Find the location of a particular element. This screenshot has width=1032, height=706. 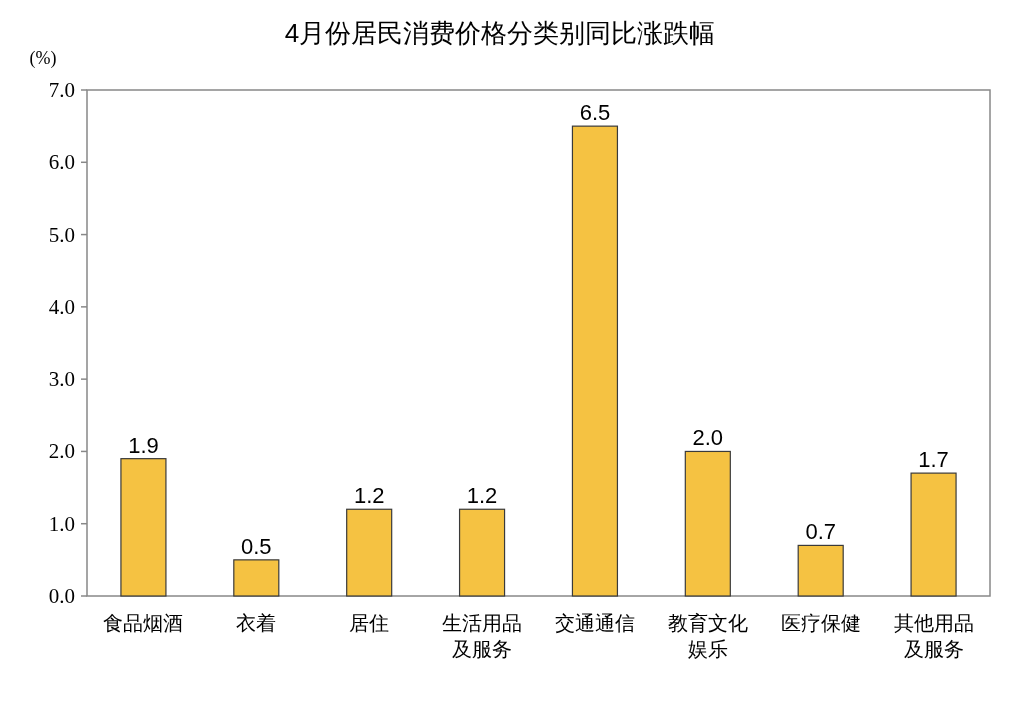

data-label: 6.5 is located at coordinates (595, 113).